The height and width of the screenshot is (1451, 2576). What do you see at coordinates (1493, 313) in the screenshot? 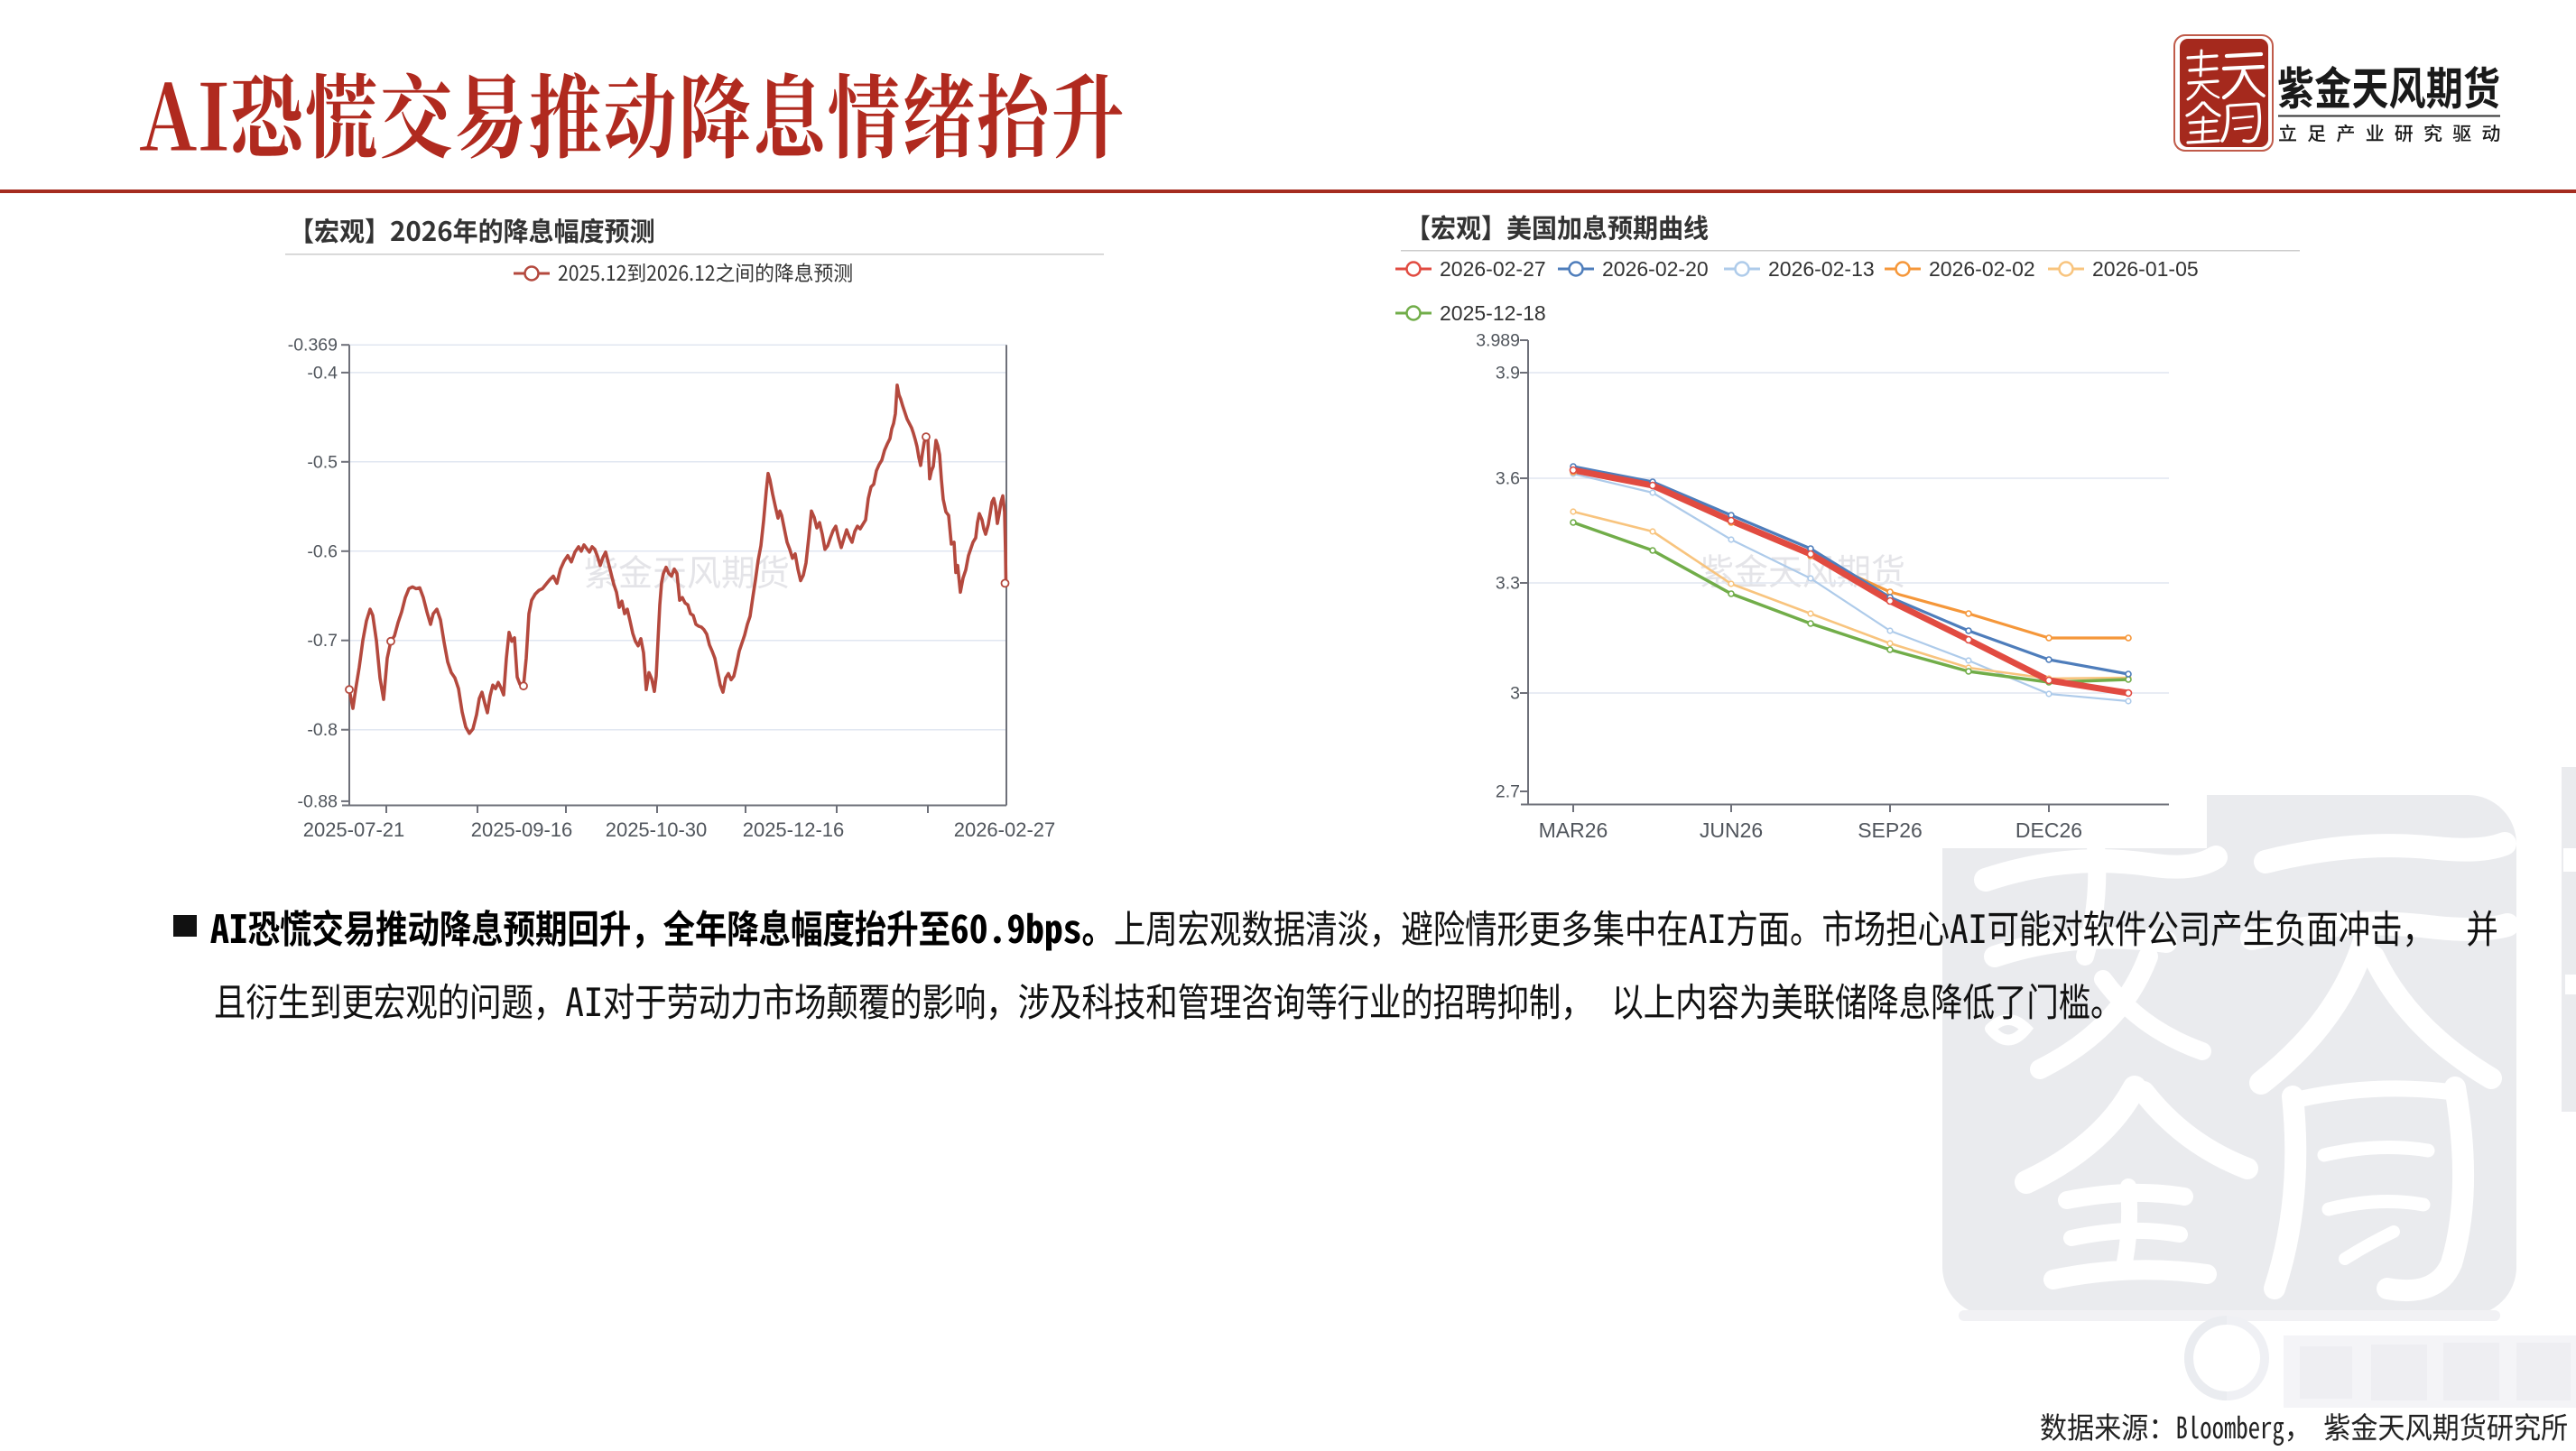
I see `svg-text: 2025-12-18` at bounding box center [1493, 313].